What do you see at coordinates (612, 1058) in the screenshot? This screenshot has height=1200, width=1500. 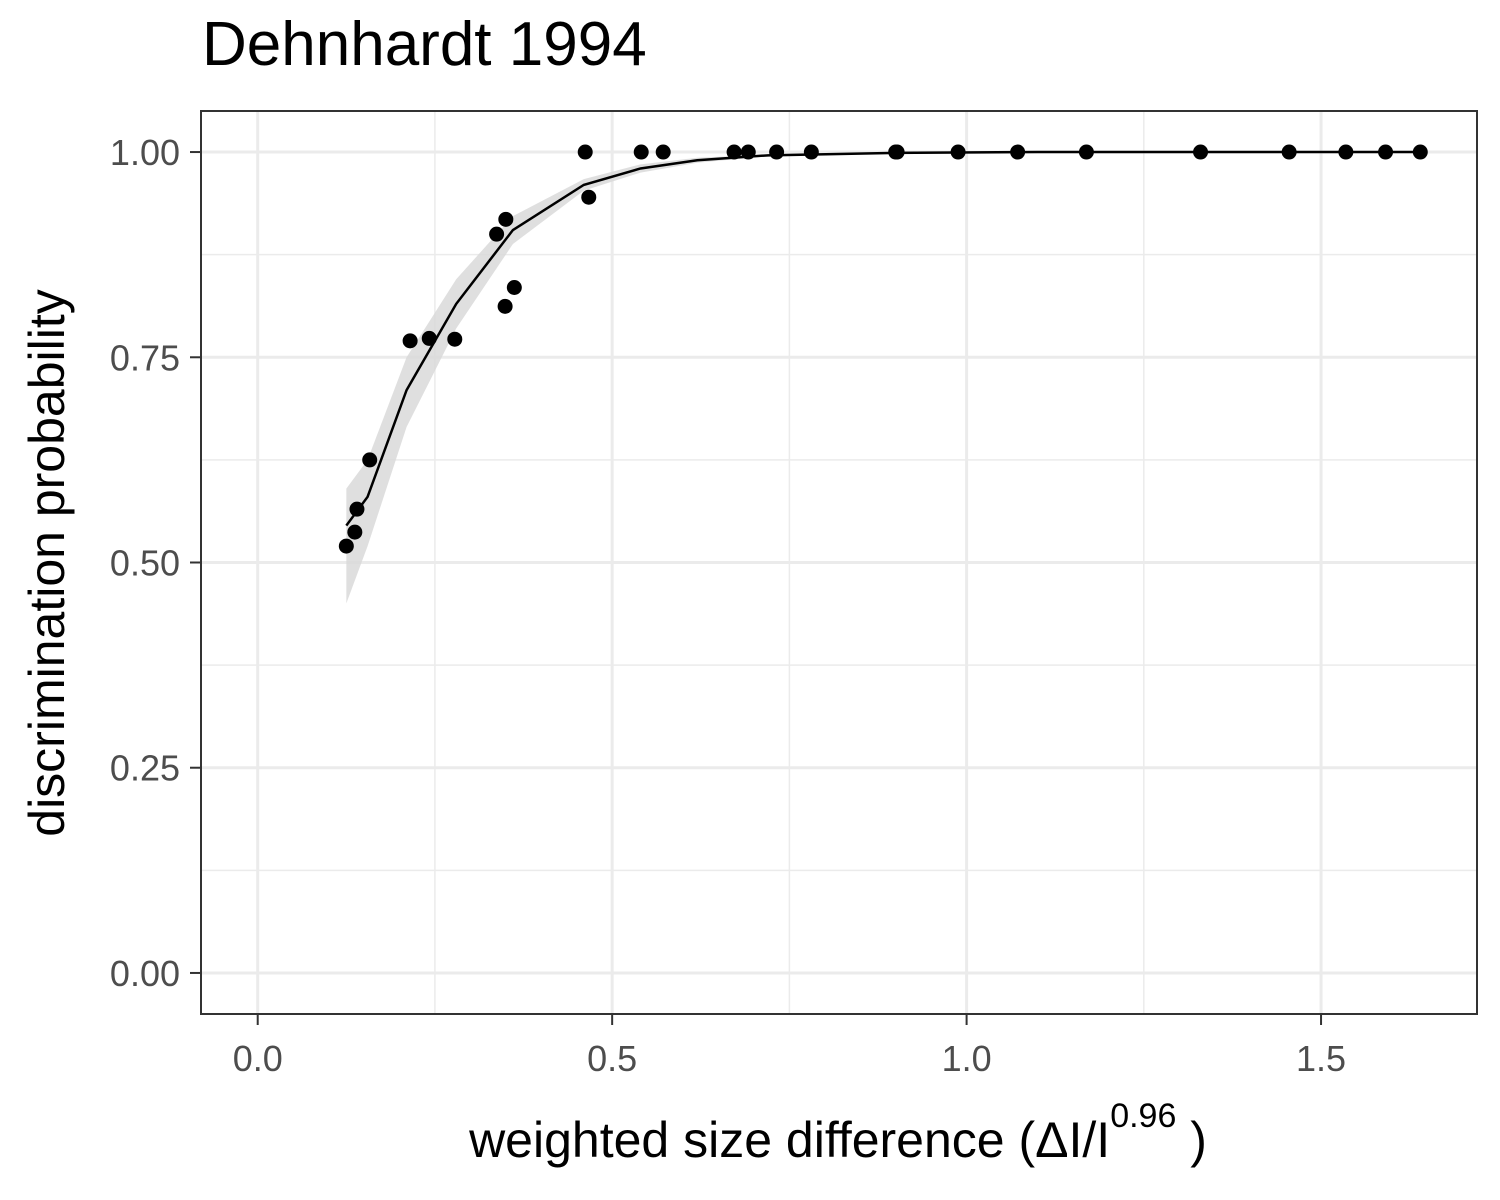 I see `x-tick-label: 0.5` at bounding box center [612, 1058].